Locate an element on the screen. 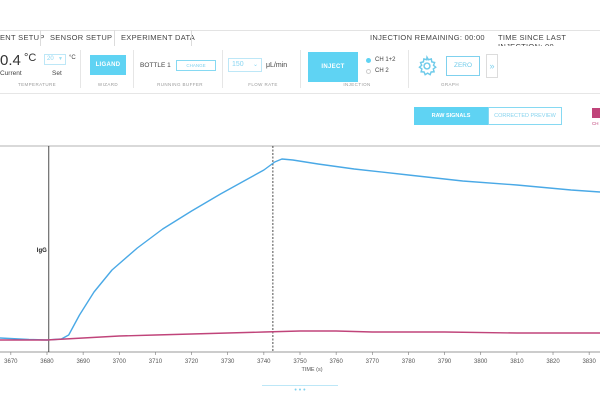 This screenshot has width=600, height=400. set-temperature-unit: °C is located at coordinates (72, 58).